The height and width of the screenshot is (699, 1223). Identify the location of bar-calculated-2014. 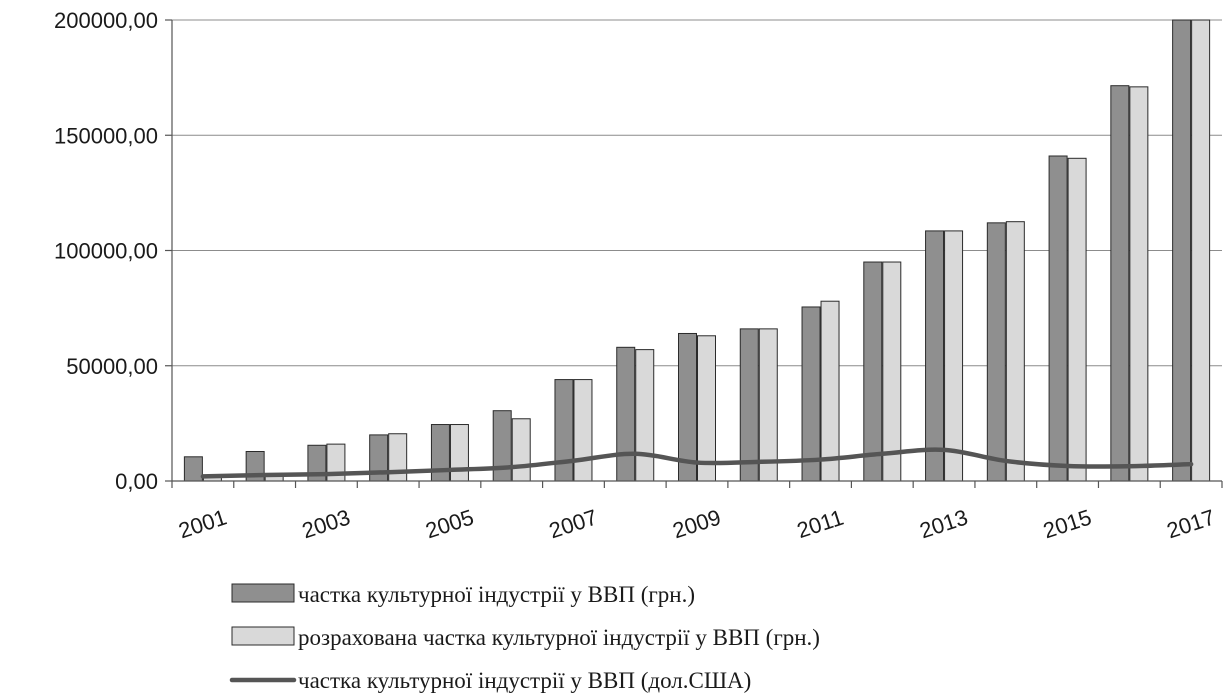
(1015, 351).